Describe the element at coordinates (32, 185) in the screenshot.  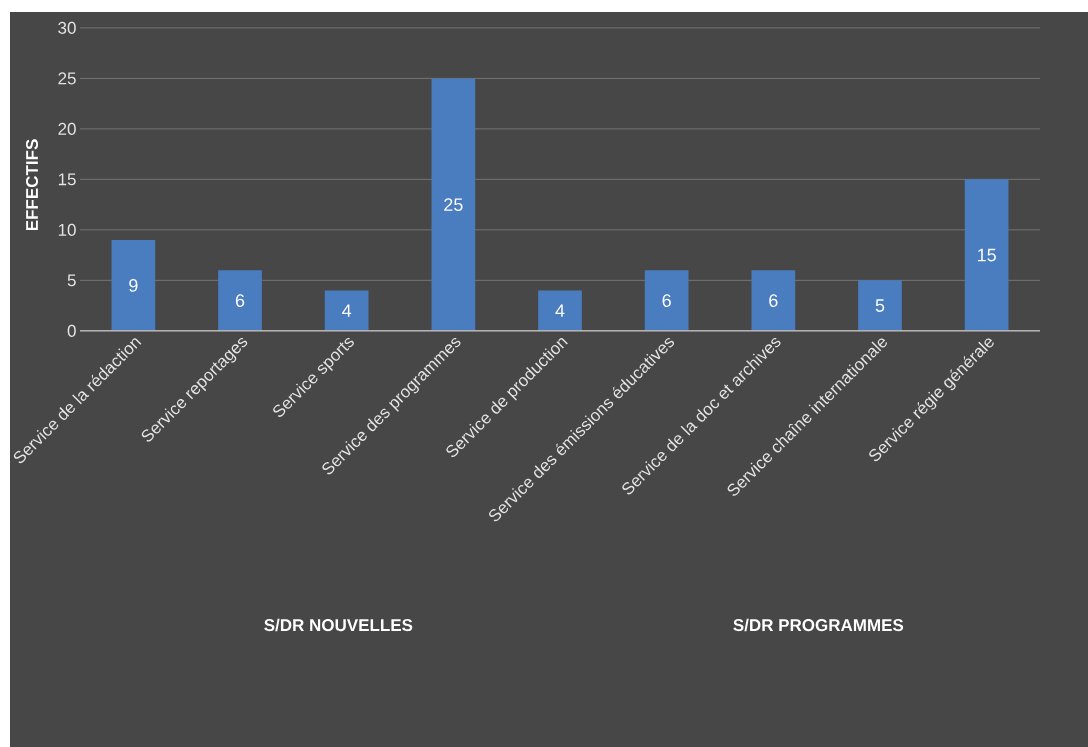
I see `y-axis-title: EFFECTIFS` at that location.